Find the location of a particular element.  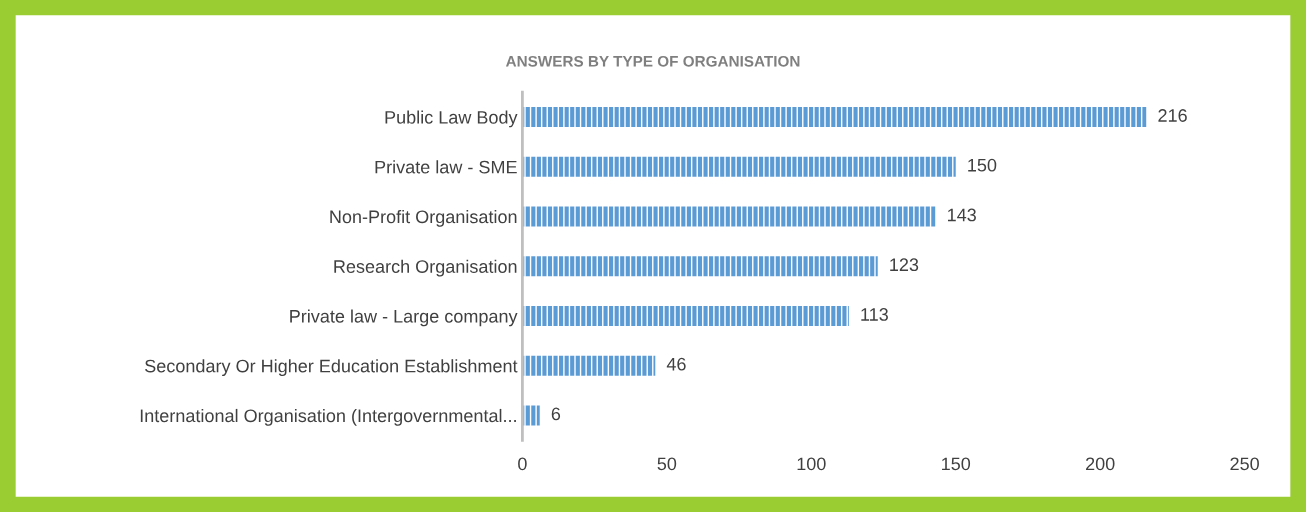

data-label: 123 is located at coordinates (904, 265).